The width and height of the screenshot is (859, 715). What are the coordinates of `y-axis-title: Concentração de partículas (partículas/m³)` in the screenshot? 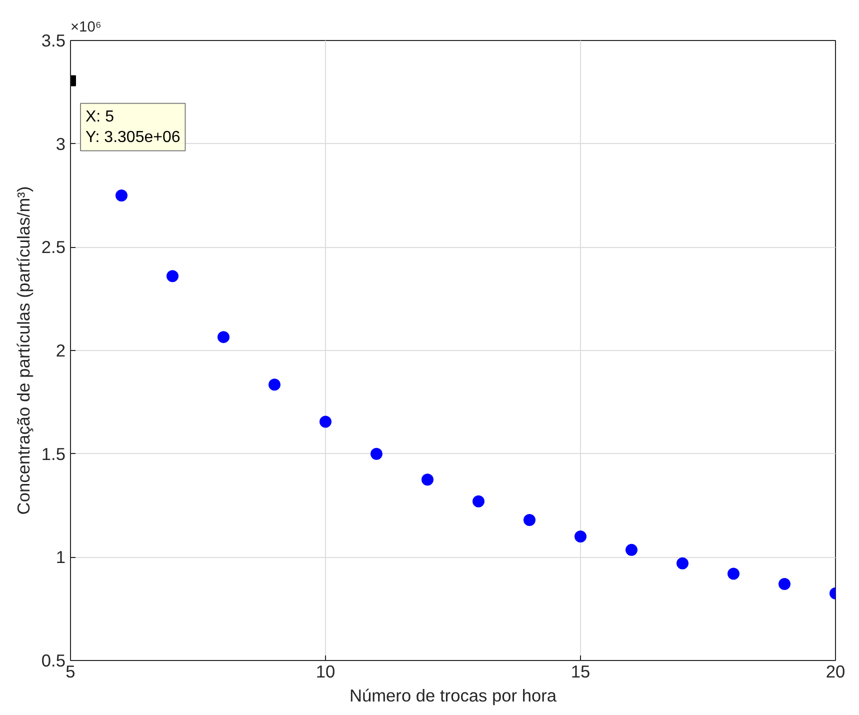 It's located at (23, 350).